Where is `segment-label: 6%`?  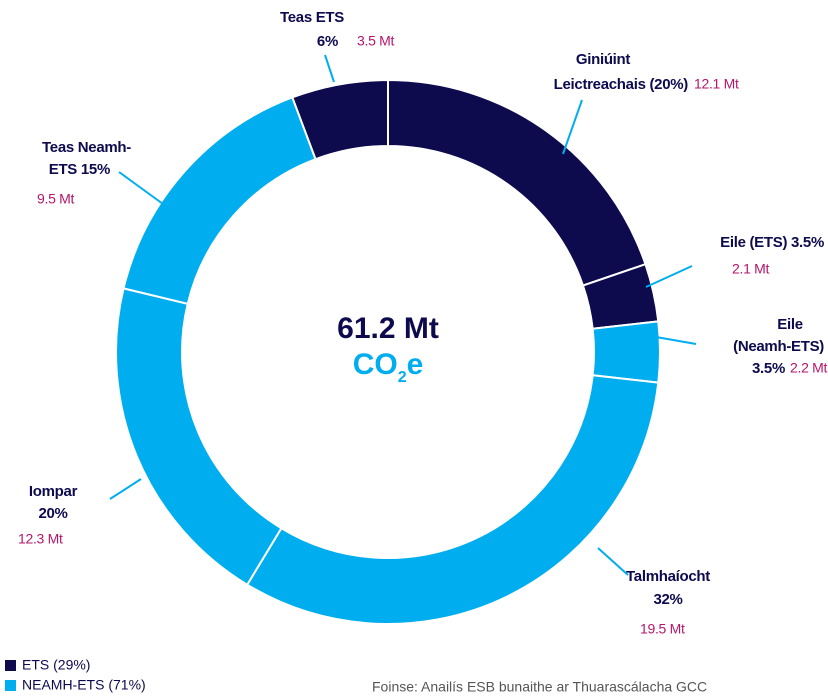
segment-label: 6% is located at coordinates (327, 41).